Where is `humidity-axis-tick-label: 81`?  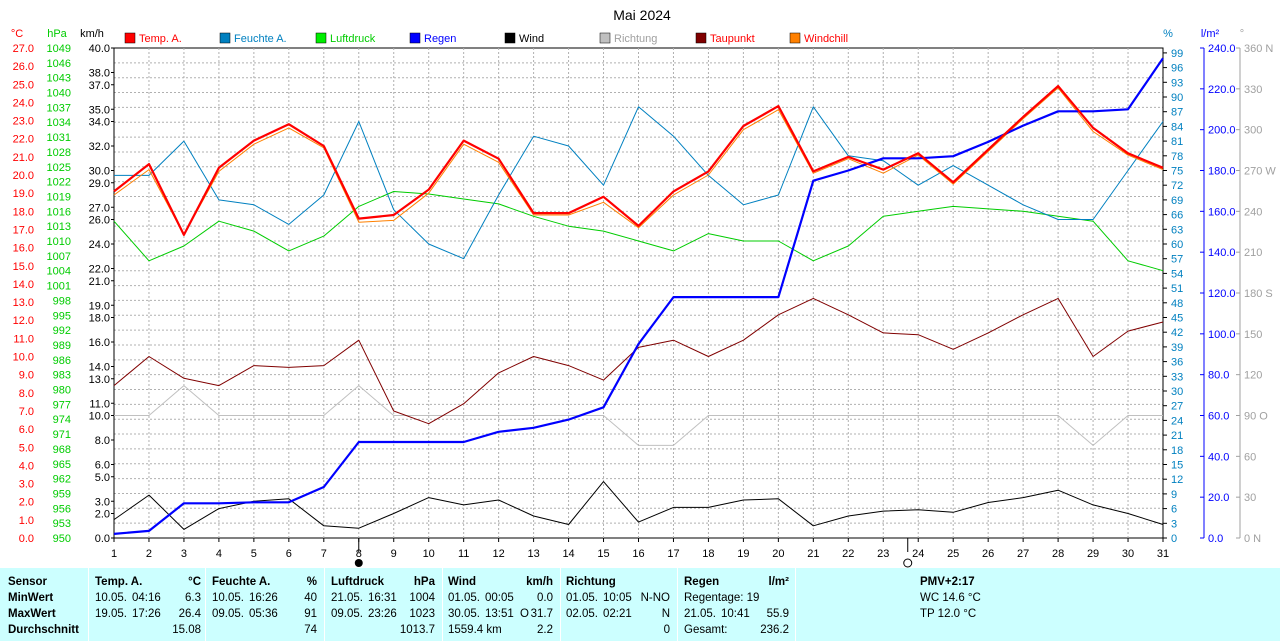 humidity-axis-tick-label: 81 is located at coordinates (1177, 142).